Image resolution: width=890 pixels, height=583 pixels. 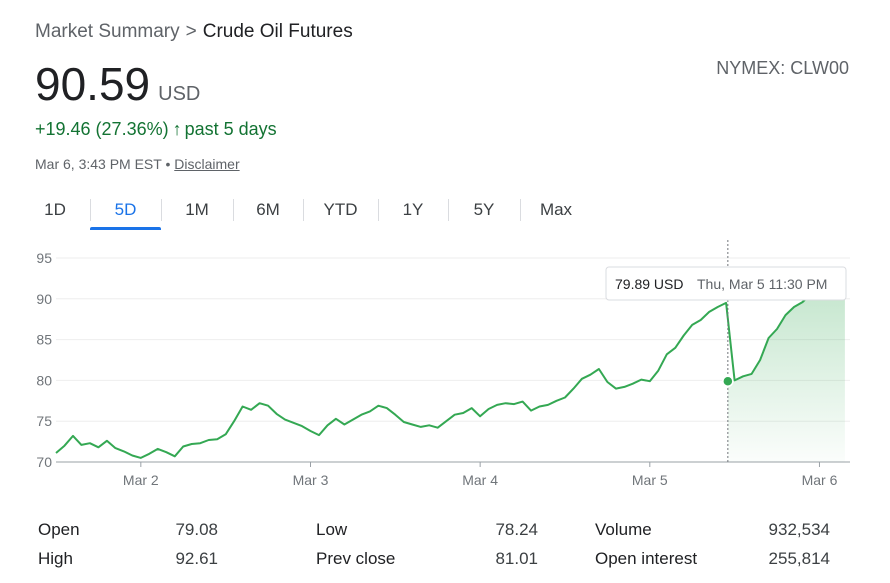 I want to click on change-period: past 5 days, so click(x=230, y=129).